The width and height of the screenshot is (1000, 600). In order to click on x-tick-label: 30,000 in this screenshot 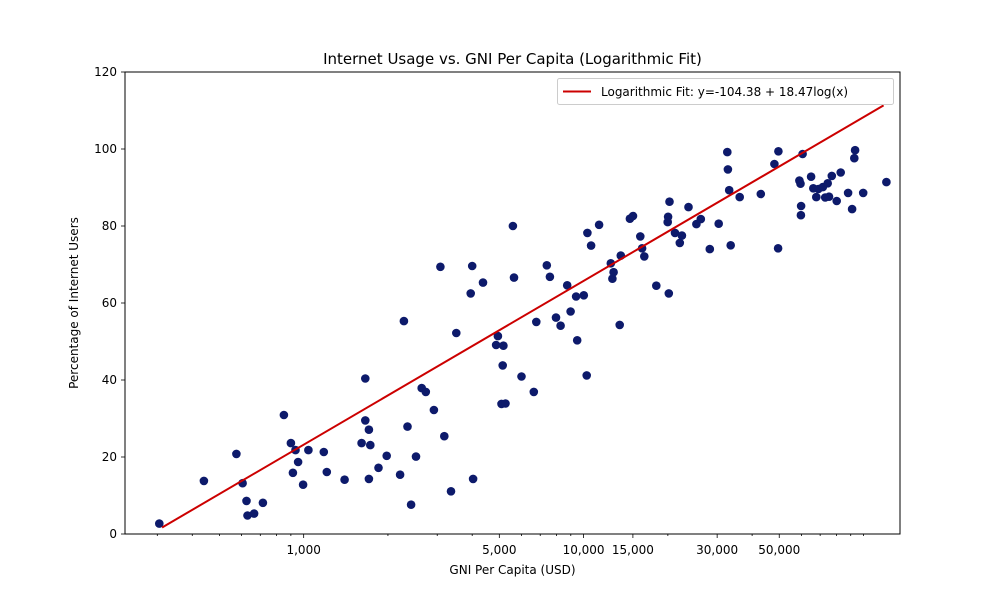, I will do `click(717, 550)`.